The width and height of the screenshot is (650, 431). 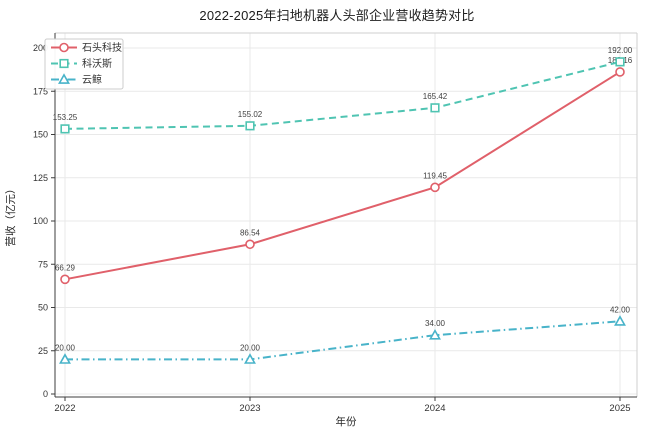 What do you see at coordinates (40, 178) in the screenshot?
I see `y-tick-label: 125` at bounding box center [40, 178].